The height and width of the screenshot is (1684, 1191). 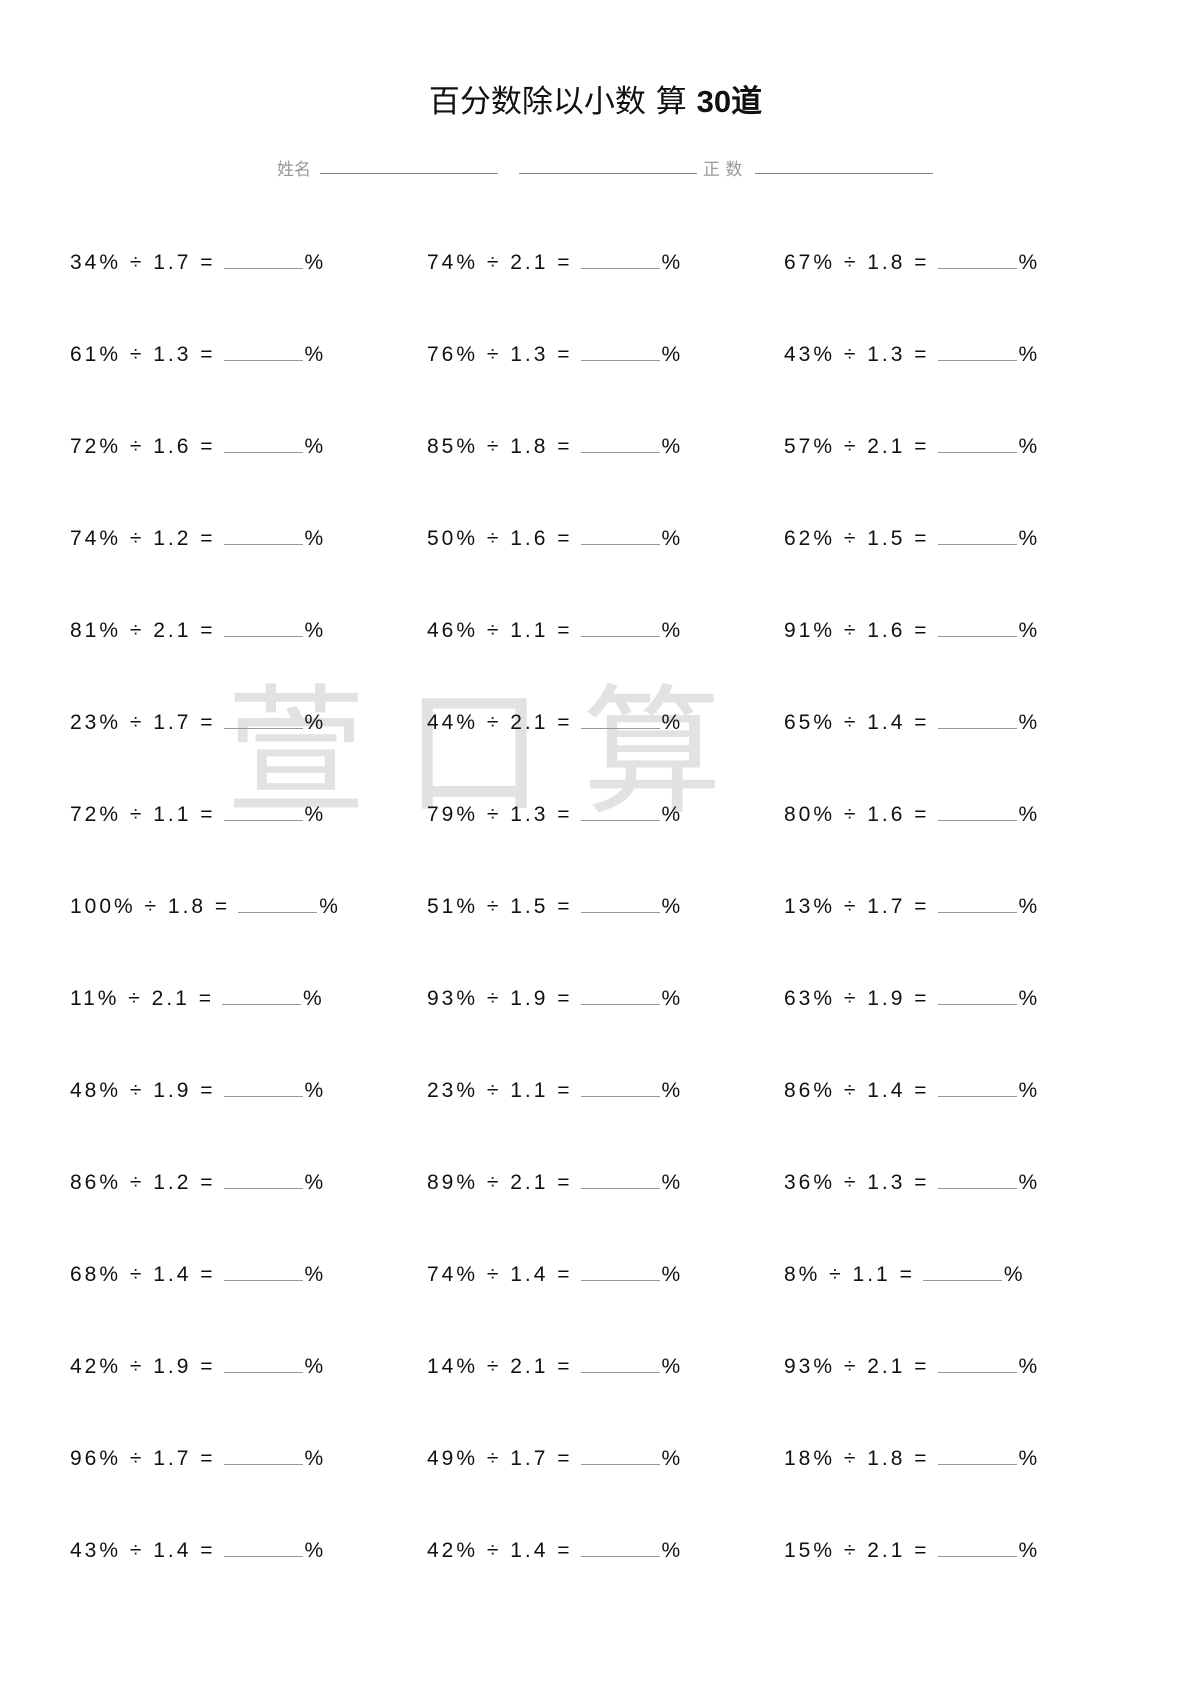 I want to click on problem-expression: 46% ÷ 1.1 =, so click(x=500, y=630).